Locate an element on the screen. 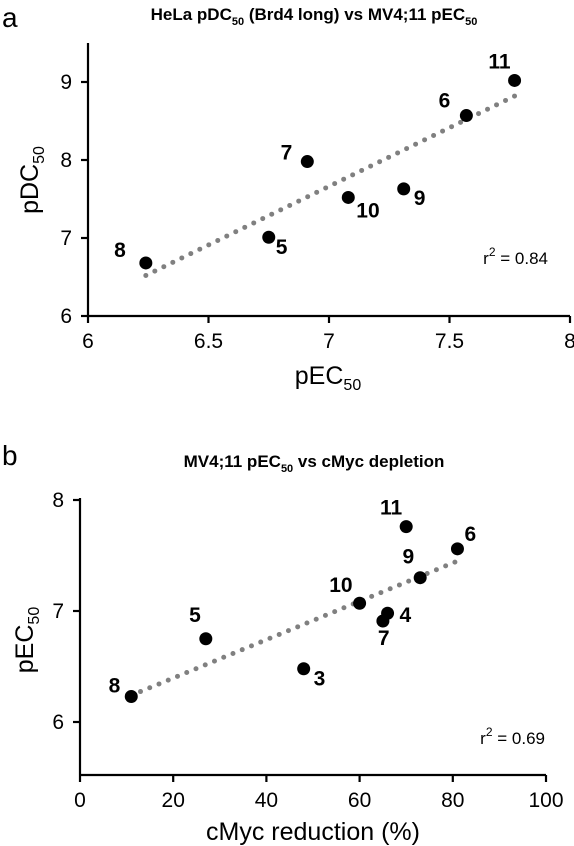 Image resolution: width=574 pixels, height=846 pixels. panel-label-a: a is located at coordinates (10, 17).